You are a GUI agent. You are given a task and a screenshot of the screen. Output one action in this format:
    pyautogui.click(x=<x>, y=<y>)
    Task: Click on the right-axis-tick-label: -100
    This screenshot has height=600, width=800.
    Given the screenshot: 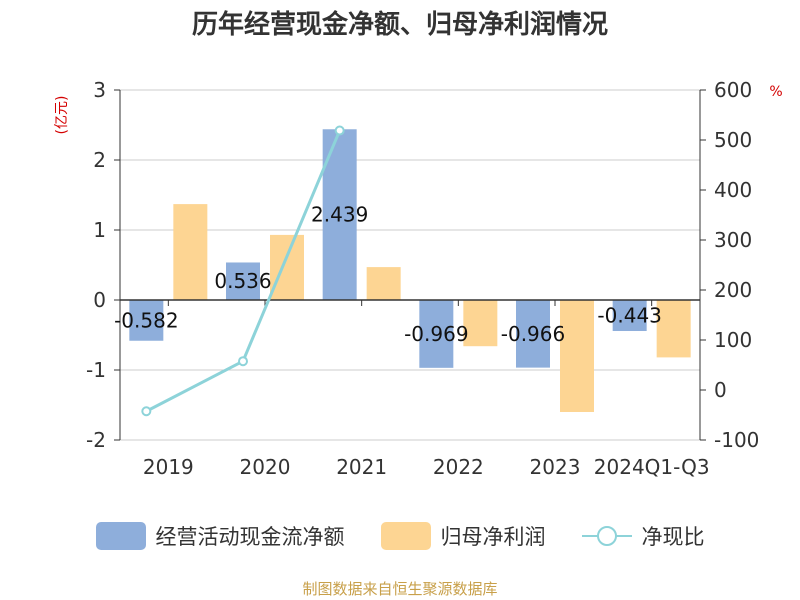 What is the action you would take?
    pyautogui.click(x=736, y=440)
    